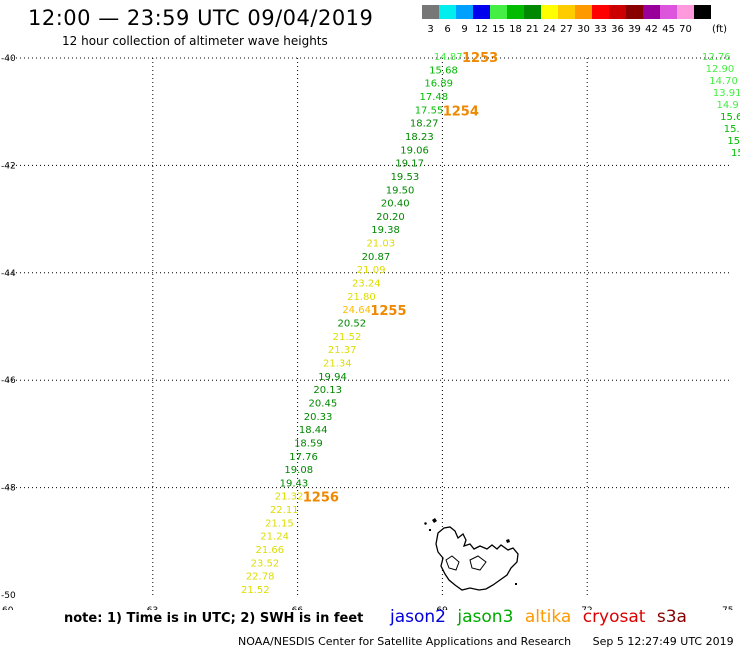  What do you see at coordinates (8, 608) in the screenshot?
I see `lon-tick-label: 60` at bounding box center [8, 608].